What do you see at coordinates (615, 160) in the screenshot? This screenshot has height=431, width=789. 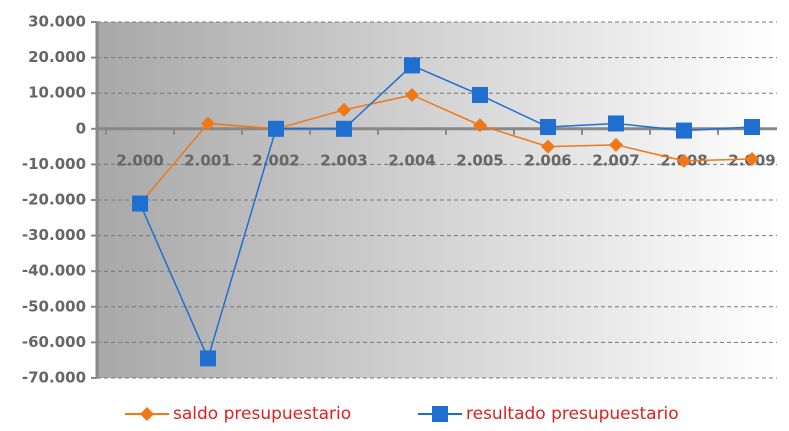 I see `x-tick-label: 2.007` at bounding box center [615, 160].